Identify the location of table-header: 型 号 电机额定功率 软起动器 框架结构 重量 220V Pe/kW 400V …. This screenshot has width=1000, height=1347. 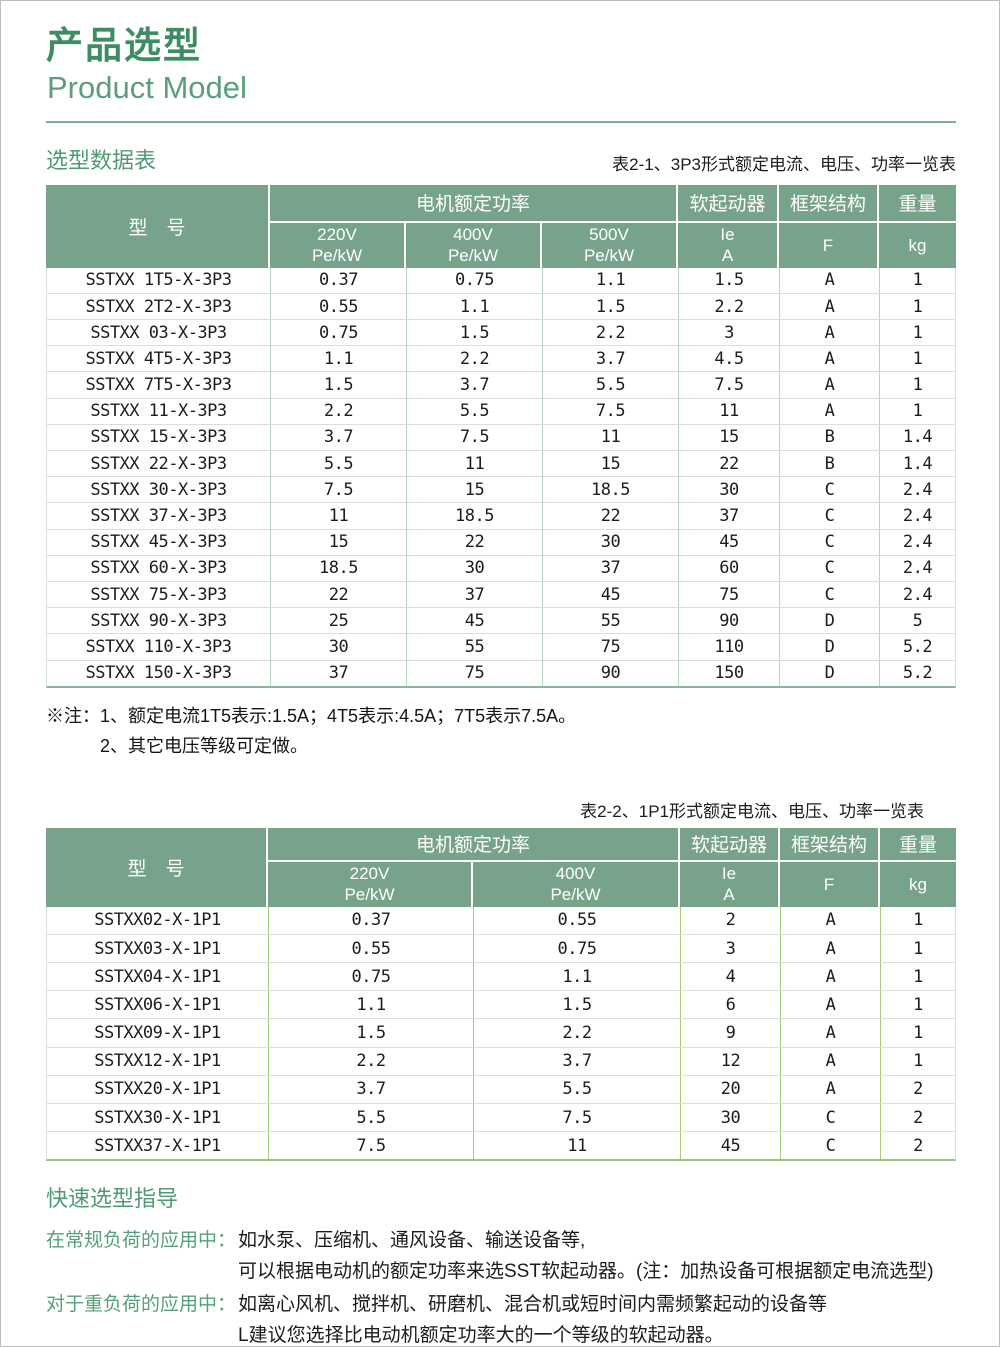
(501, 226).